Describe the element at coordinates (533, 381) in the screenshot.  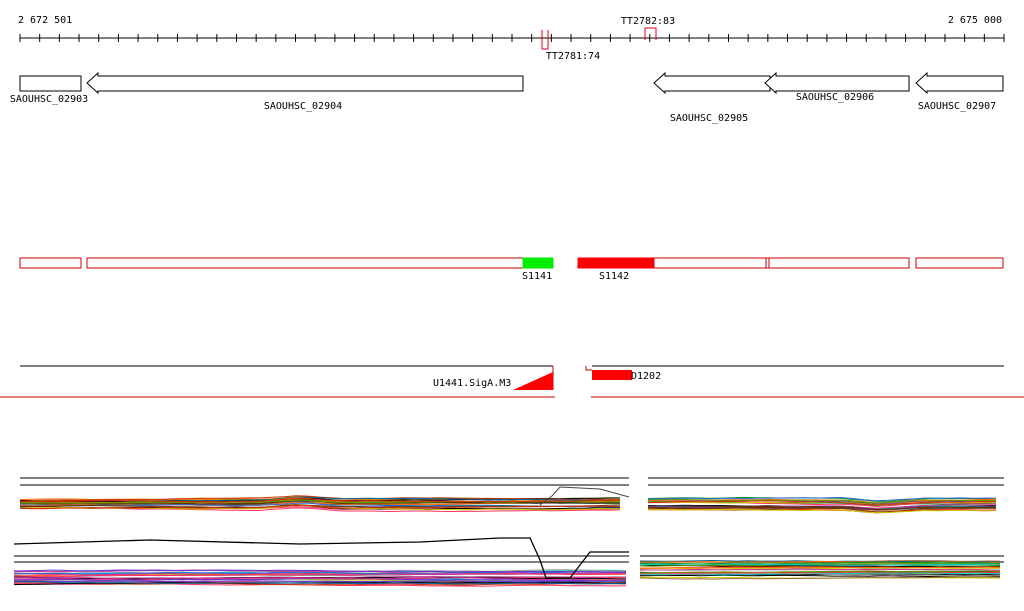
I see `promoter-triangle` at that location.